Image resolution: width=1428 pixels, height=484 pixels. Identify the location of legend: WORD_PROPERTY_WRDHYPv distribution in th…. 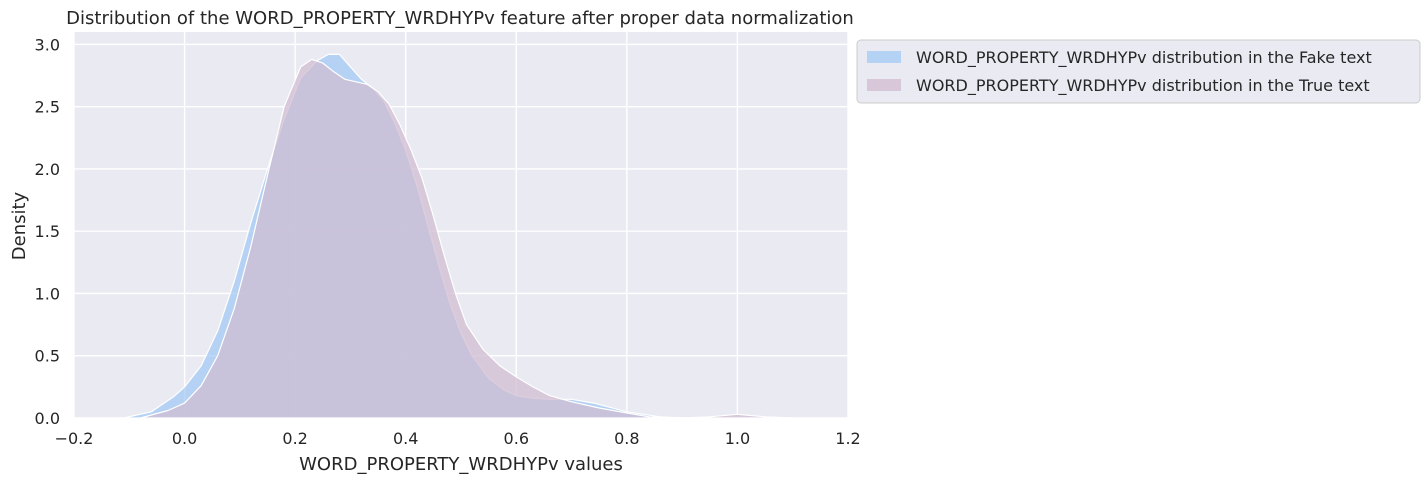
(1138, 71).